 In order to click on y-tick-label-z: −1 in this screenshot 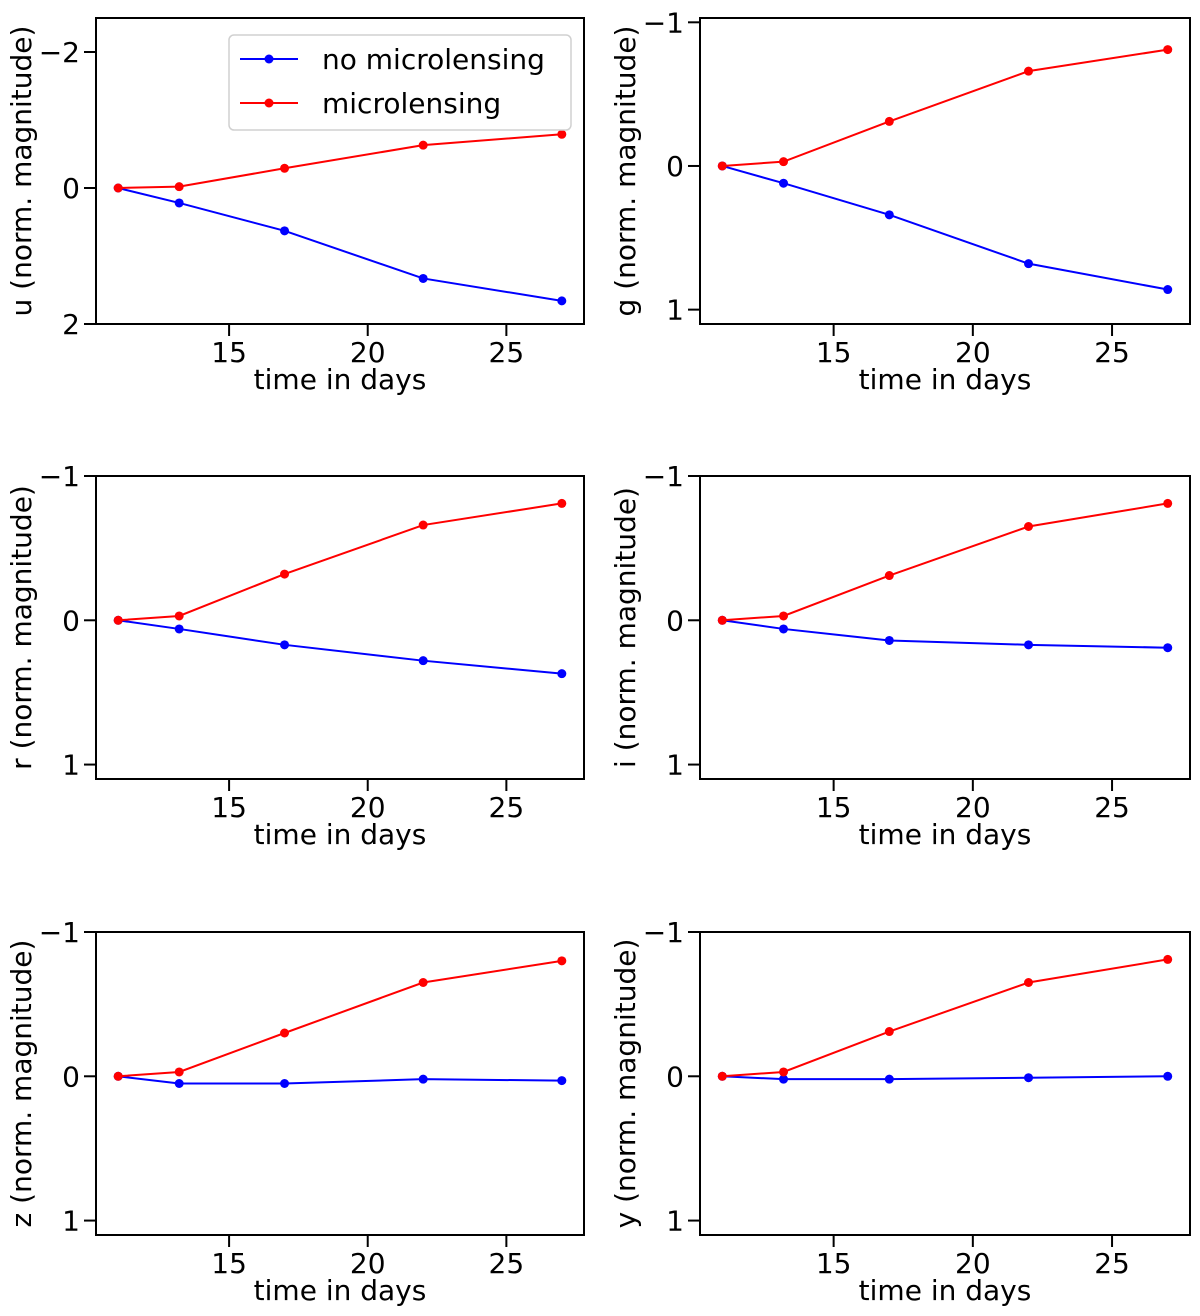, I will do `click(59, 932)`.